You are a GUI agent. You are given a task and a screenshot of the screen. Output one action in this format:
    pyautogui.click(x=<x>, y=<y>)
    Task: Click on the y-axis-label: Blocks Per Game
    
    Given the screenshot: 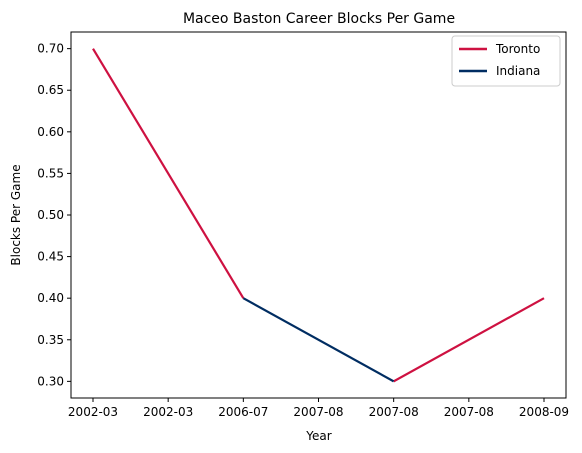 What is the action you would take?
    pyautogui.click(x=16, y=214)
    